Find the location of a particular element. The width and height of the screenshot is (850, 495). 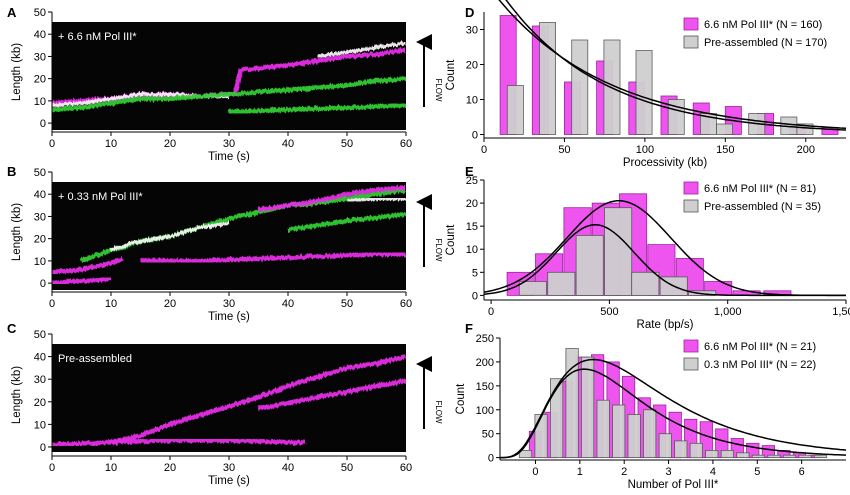

legend-swatch-gray is located at coordinates (691, 364).